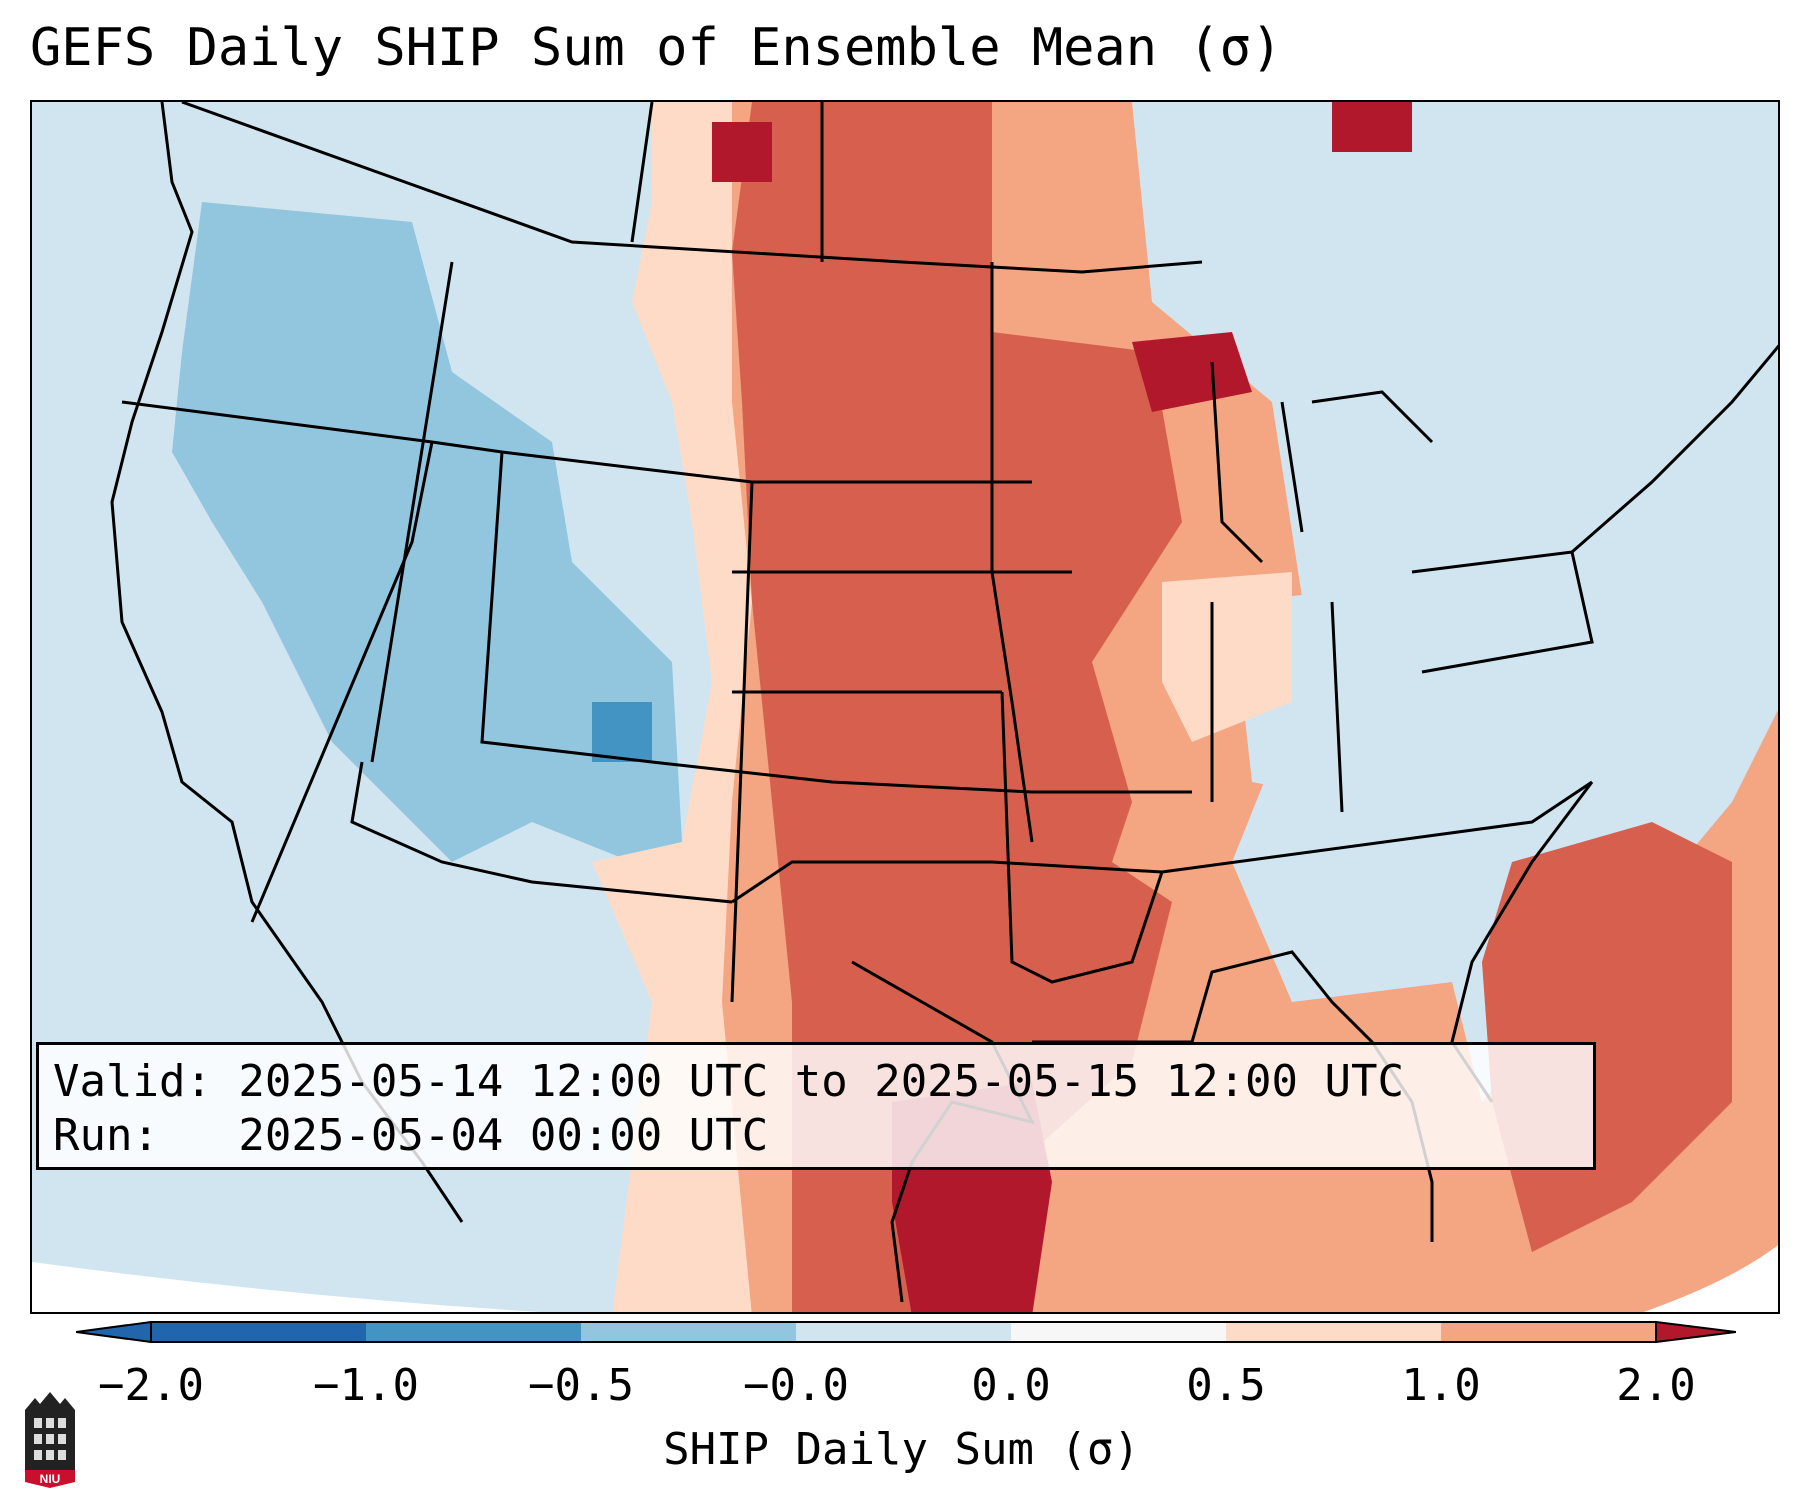 The width and height of the screenshot is (1803, 1506). Describe the element at coordinates (411, 1135) in the screenshot. I see `run-time-text: Run: 2025-05-04 00:00 UTC` at that location.